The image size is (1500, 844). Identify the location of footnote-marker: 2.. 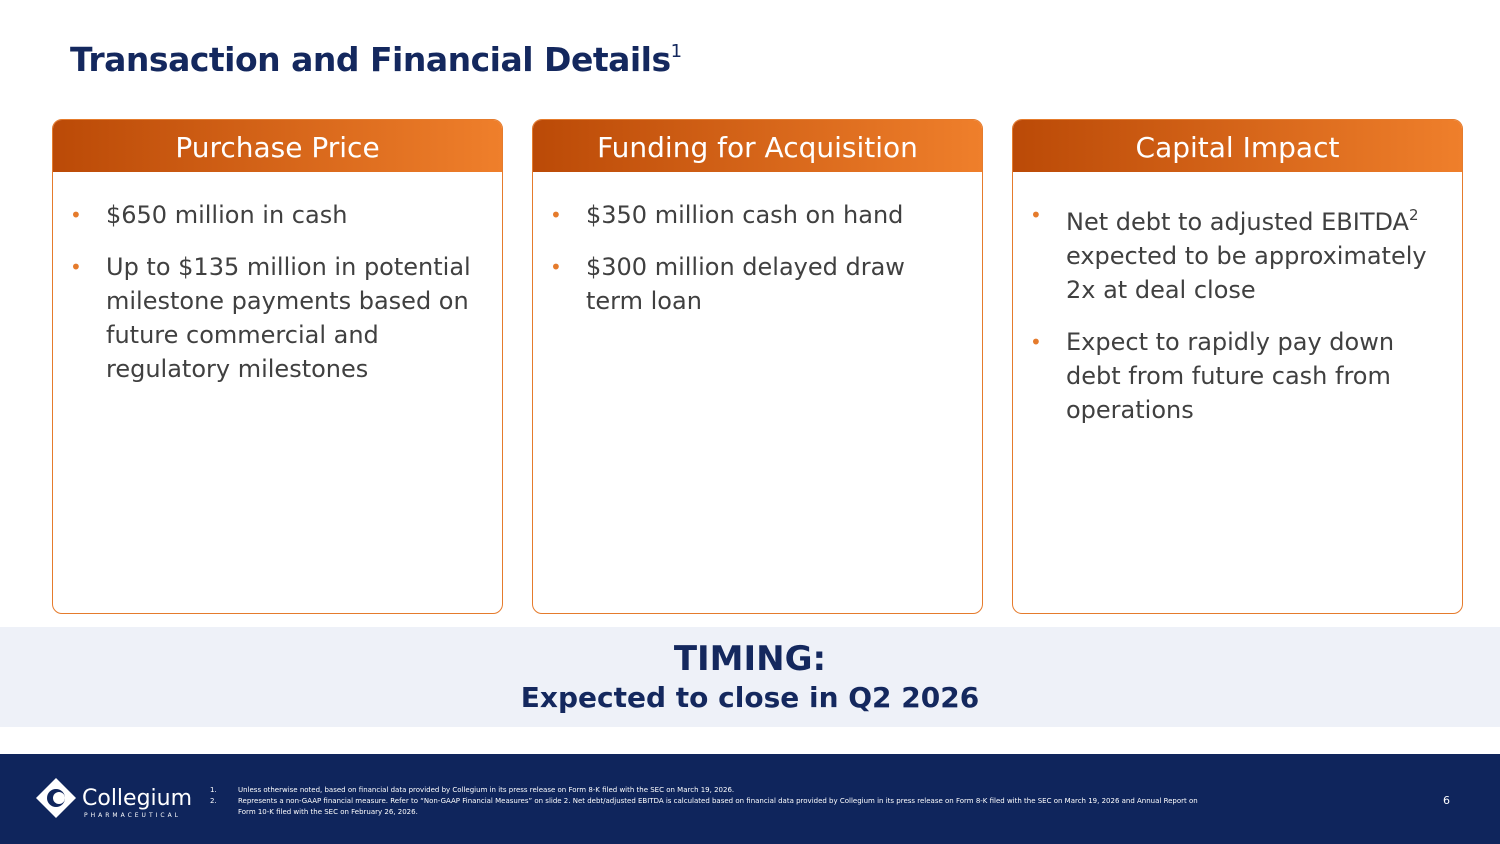
(213, 801).